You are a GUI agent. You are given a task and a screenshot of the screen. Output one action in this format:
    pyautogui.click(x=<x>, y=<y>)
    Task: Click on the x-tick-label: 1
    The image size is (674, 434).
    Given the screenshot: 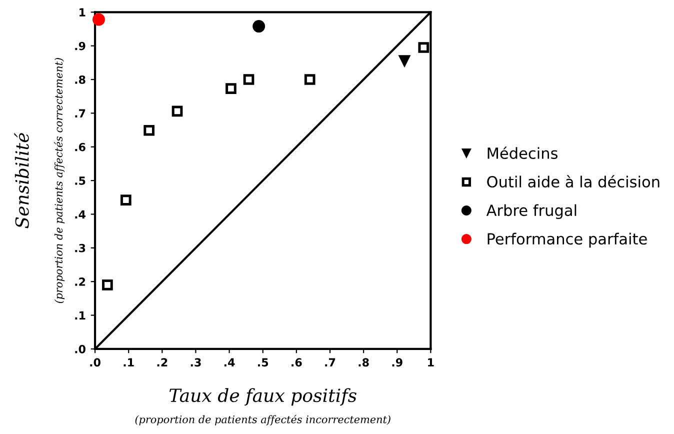 What is the action you would take?
    pyautogui.click(x=431, y=362)
    